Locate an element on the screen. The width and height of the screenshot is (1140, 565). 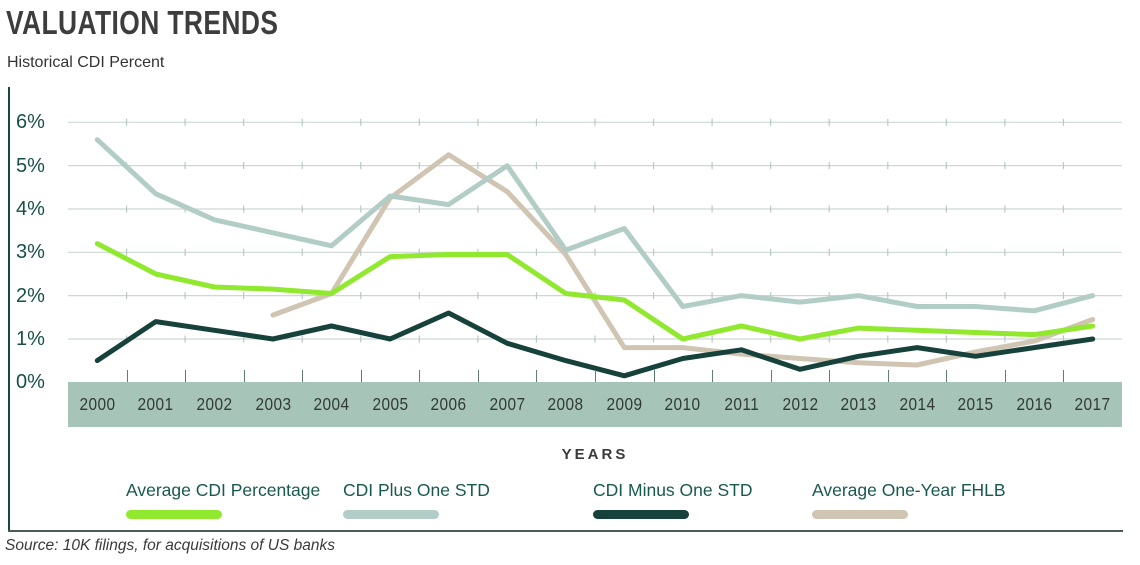
legend-item: Average CDI Percentage is located at coordinates (223, 499).